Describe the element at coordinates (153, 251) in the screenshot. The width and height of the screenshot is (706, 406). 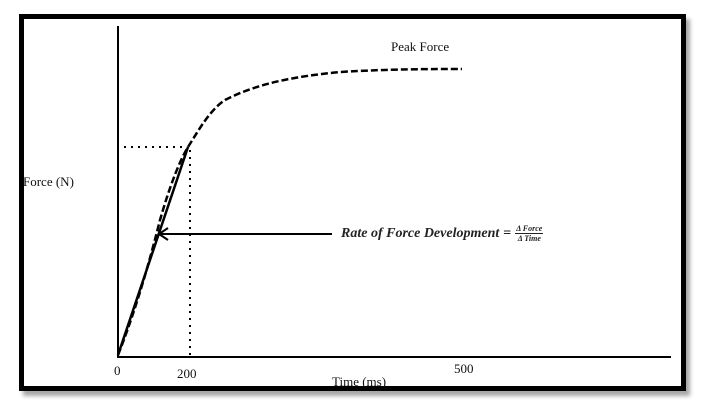
I see `rfd-slope-line` at that location.